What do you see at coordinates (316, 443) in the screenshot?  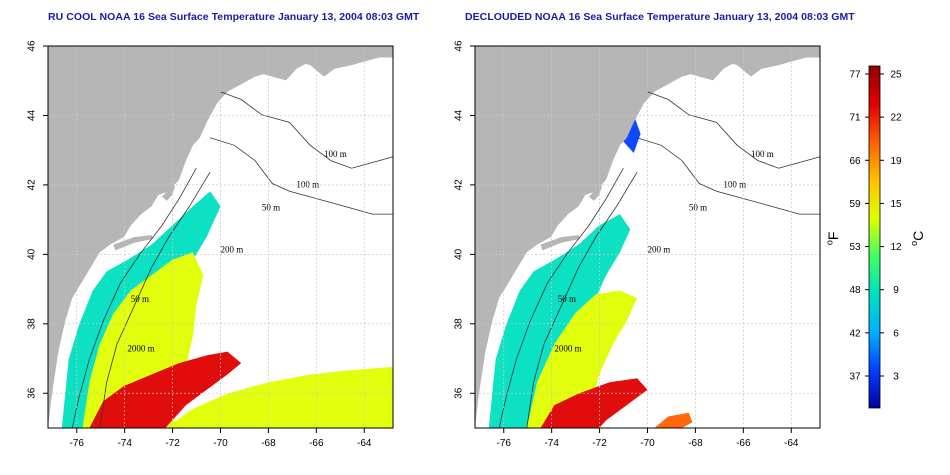 I see `left-lon-tick-label: -66` at bounding box center [316, 443].